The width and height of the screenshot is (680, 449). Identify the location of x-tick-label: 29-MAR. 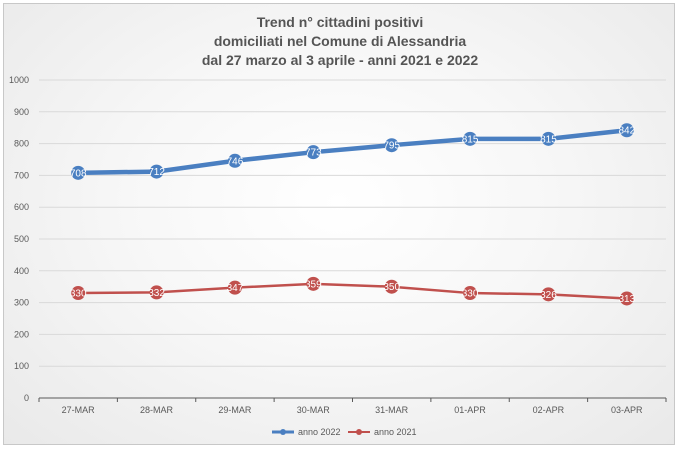
(235, 410).